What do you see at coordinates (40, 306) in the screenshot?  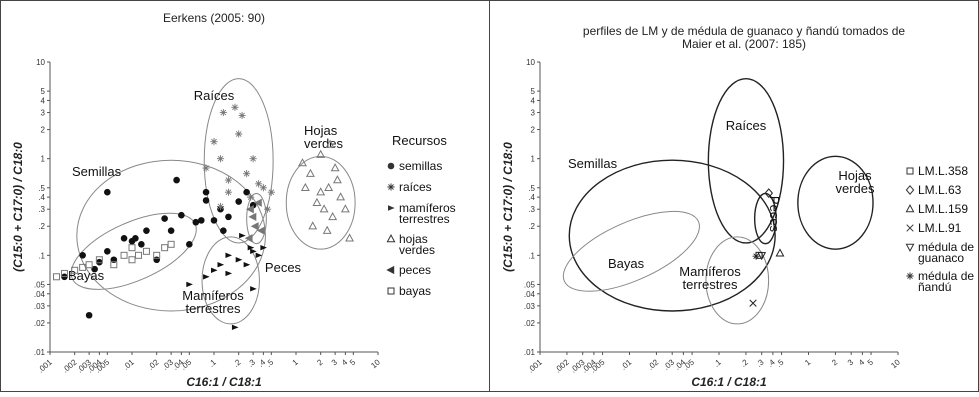 I see `y-tick-label: .03` at bounding box center [40, 306].